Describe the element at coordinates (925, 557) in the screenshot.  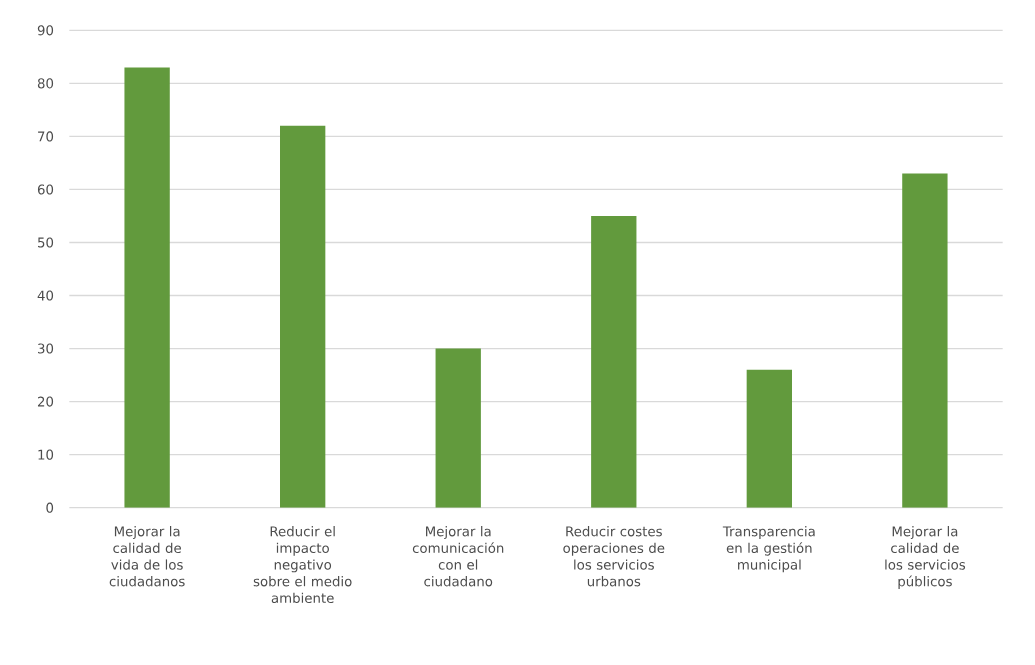
I see `x-tick-label: Mejorar la calidad de los servicios públicos` at that location.